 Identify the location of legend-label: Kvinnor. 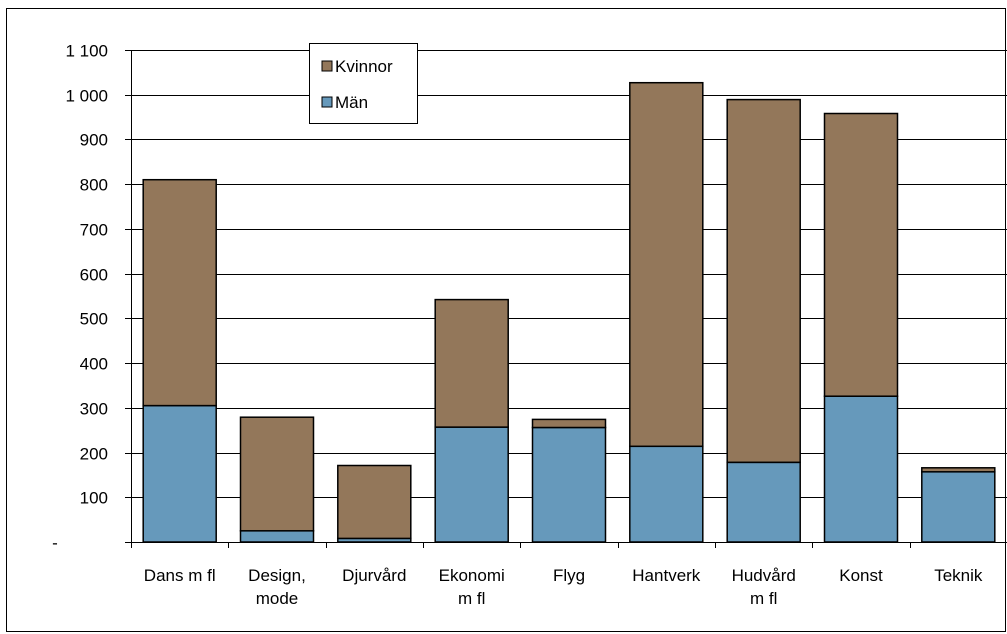
(364, 66).